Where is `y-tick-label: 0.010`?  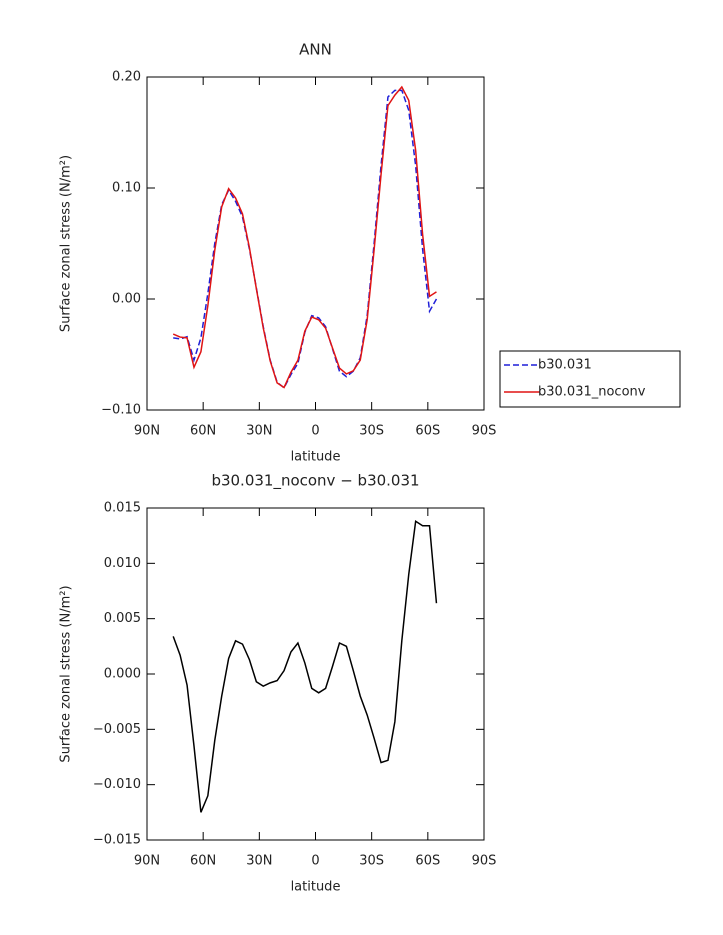 y-tick-label: 0.010 is located at coordinates (122, 563).